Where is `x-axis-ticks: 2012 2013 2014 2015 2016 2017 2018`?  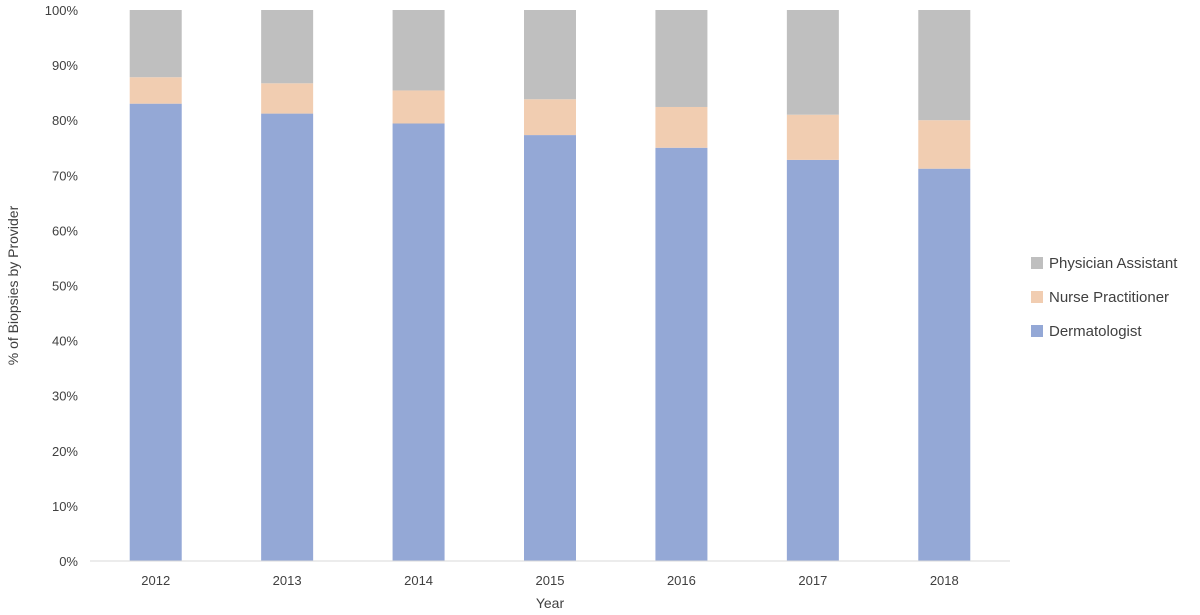 x-axis-ticks: 2012 2013 2014 2015 2016 2017 2018 is located at coordinates (549, 580).